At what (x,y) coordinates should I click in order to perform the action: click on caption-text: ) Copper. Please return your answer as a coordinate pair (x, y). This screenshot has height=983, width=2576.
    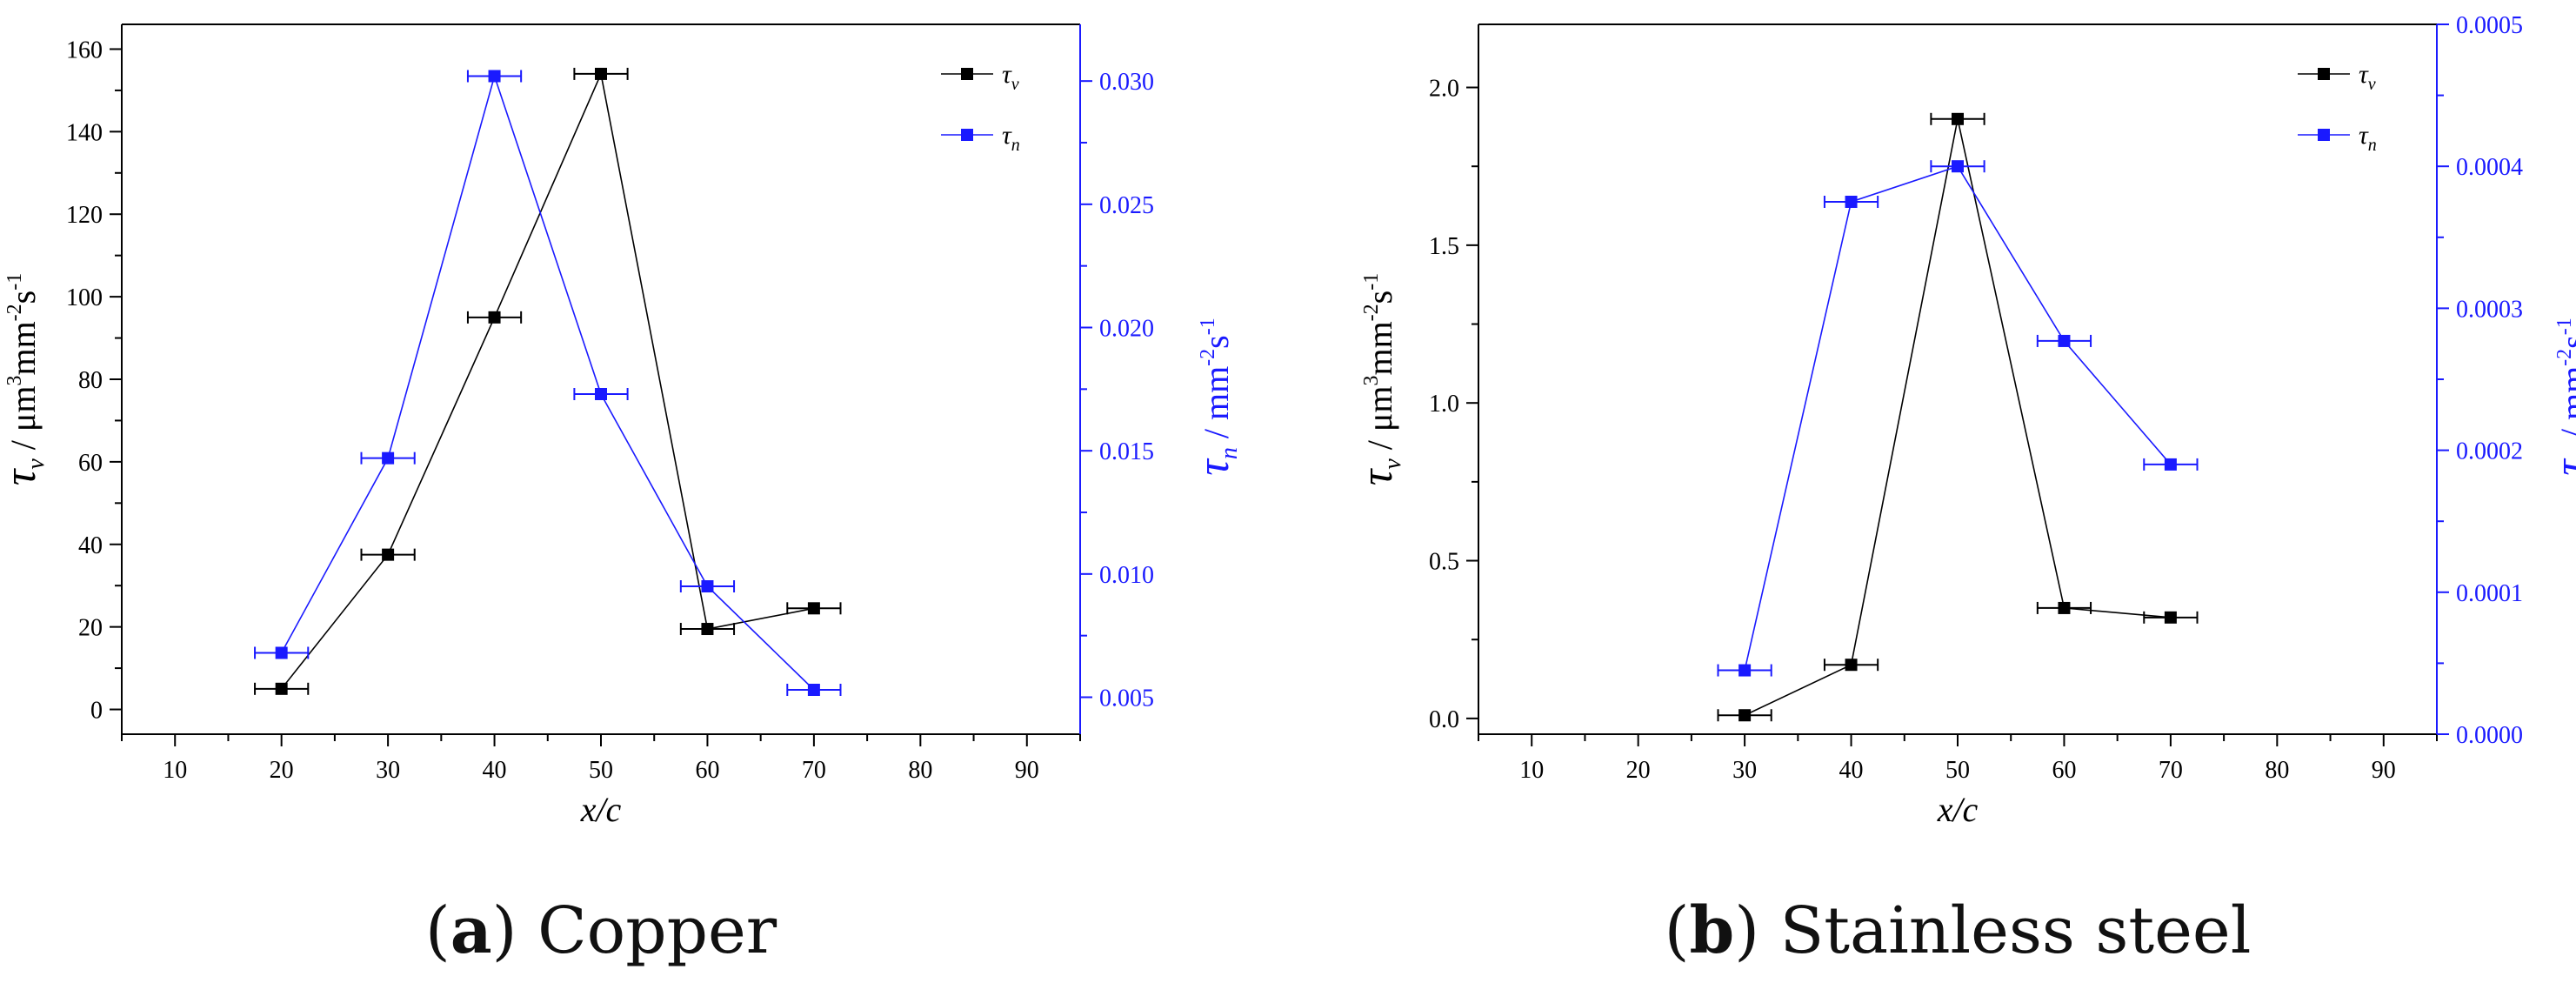
    Looking at the image, I should click on (634, 930).